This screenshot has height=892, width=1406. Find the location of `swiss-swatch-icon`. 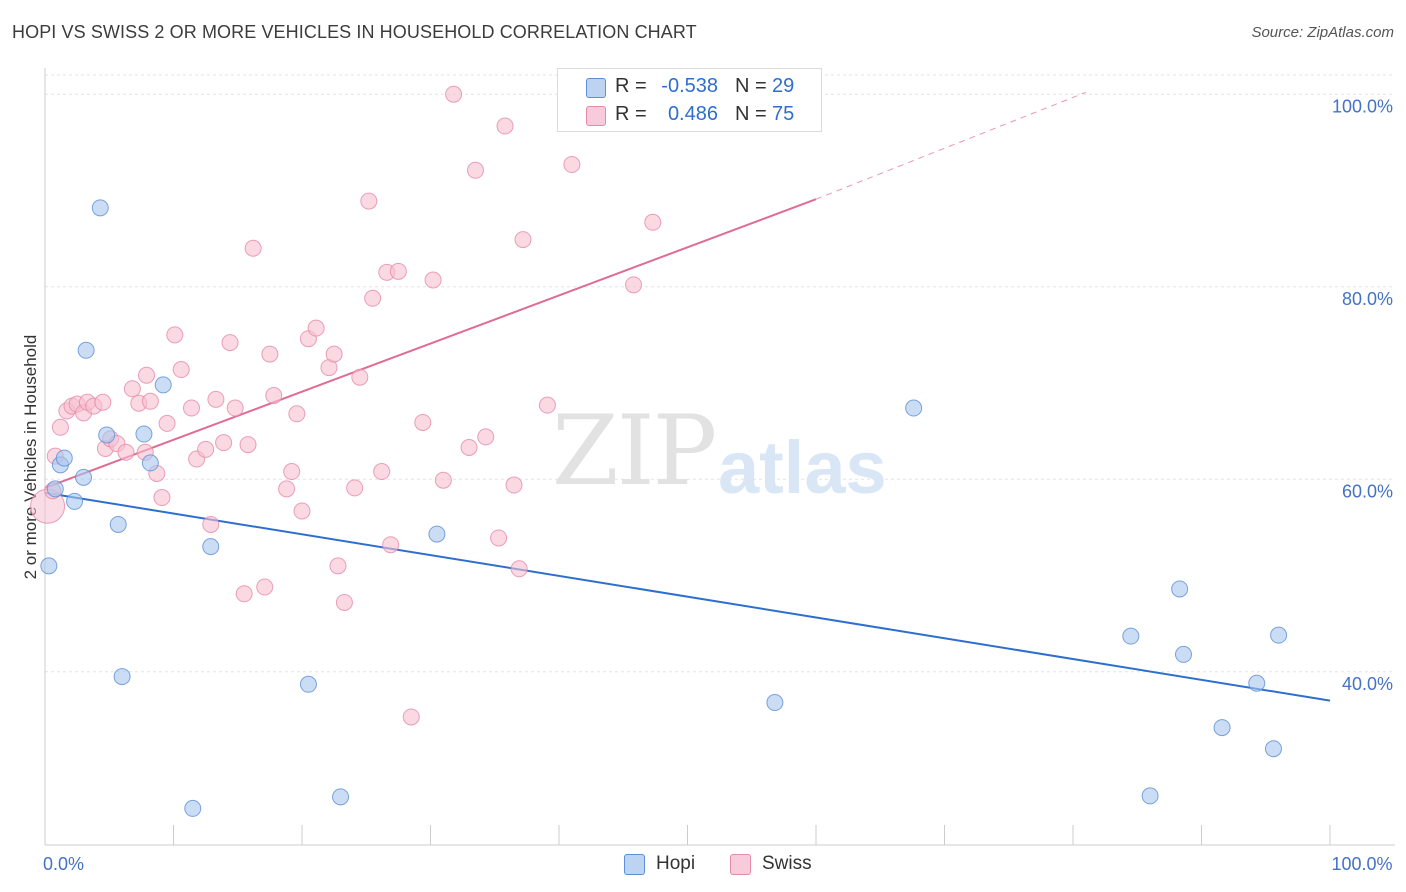

swiss-swatch-icon is located at coordinates (596, 116).